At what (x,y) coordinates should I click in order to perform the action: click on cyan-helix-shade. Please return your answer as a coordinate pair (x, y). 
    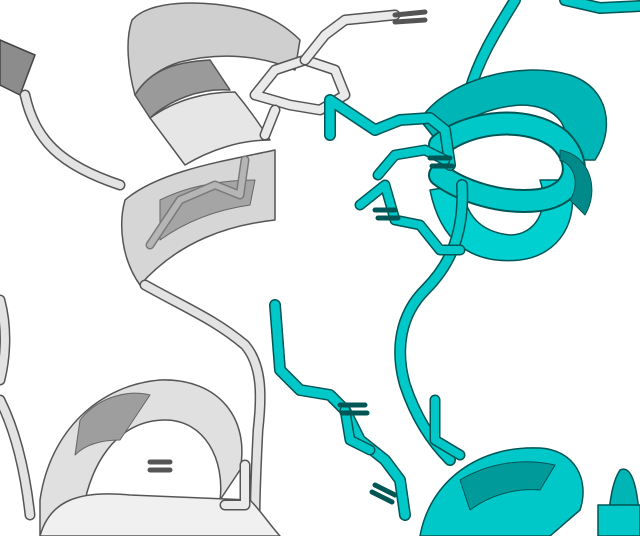
    Looking at the image, I should click on (576, 182).